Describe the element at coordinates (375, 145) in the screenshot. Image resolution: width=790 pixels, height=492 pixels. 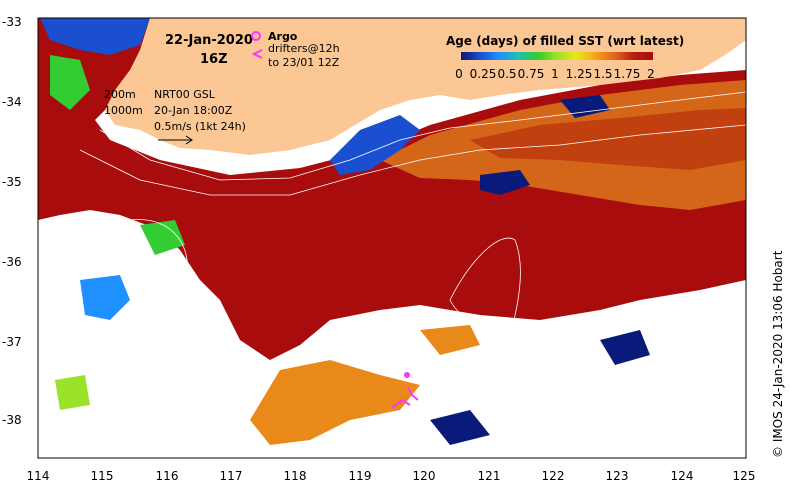
I see `sst-field-blue-north` at that location.